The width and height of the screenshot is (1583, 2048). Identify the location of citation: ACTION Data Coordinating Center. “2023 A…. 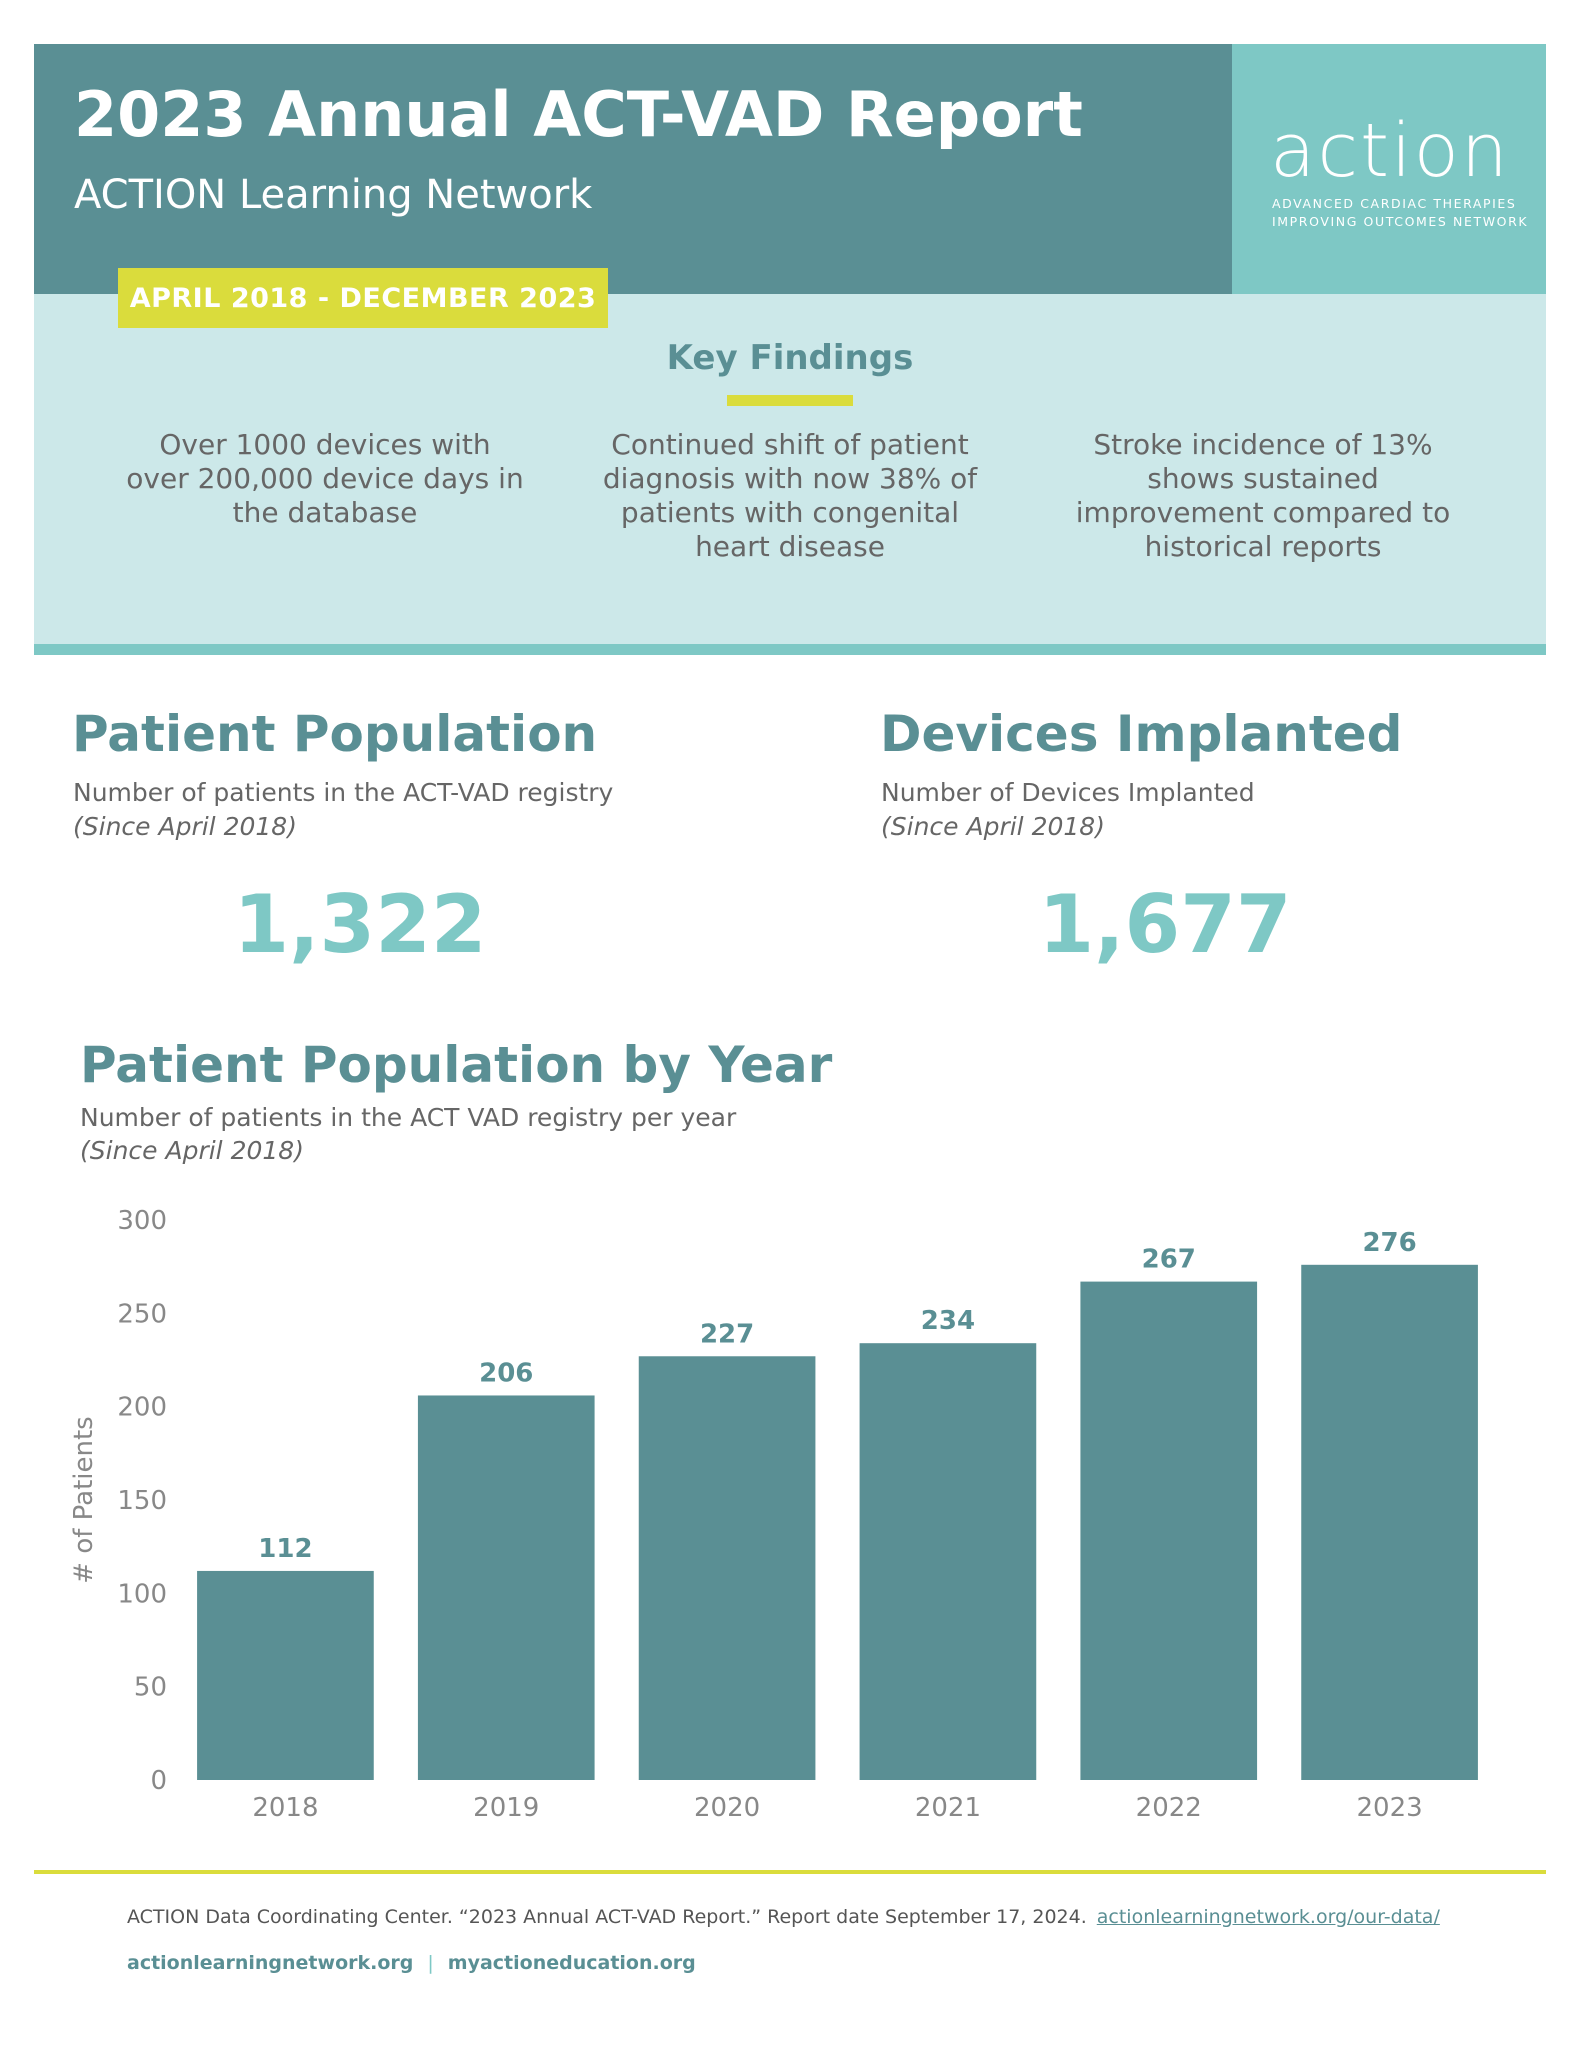
(783, 1917).